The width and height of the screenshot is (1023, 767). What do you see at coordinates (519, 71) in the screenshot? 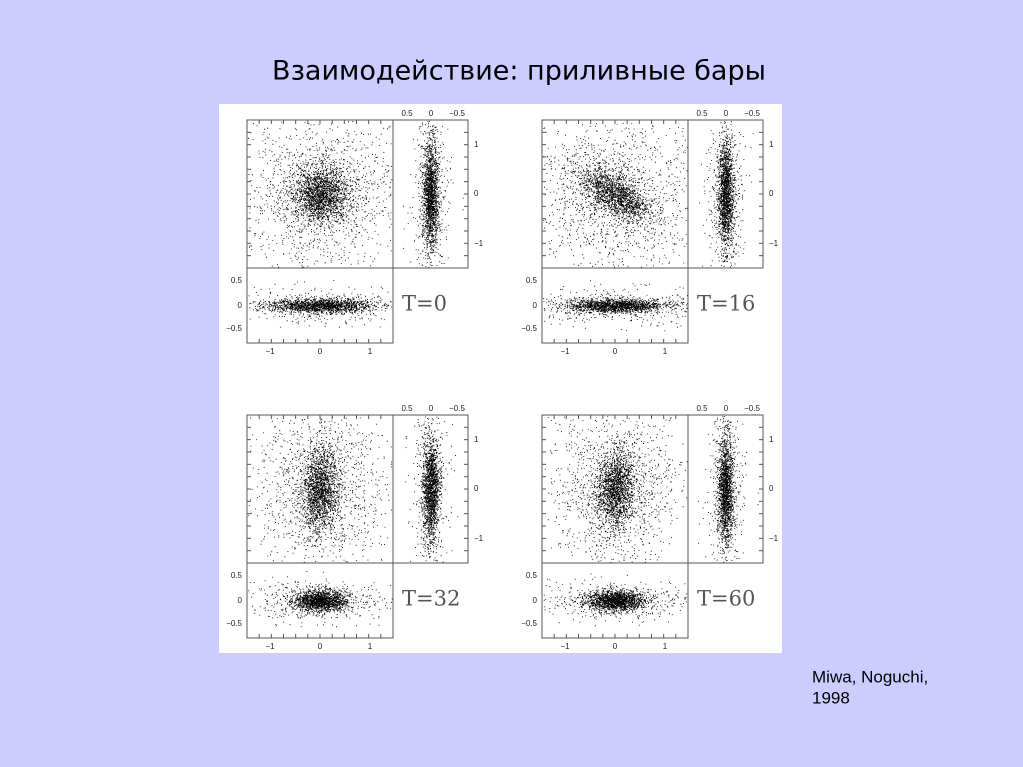
I see `slide-title: Взаимодействие: приливные бары` at bounding box center [519, 71].